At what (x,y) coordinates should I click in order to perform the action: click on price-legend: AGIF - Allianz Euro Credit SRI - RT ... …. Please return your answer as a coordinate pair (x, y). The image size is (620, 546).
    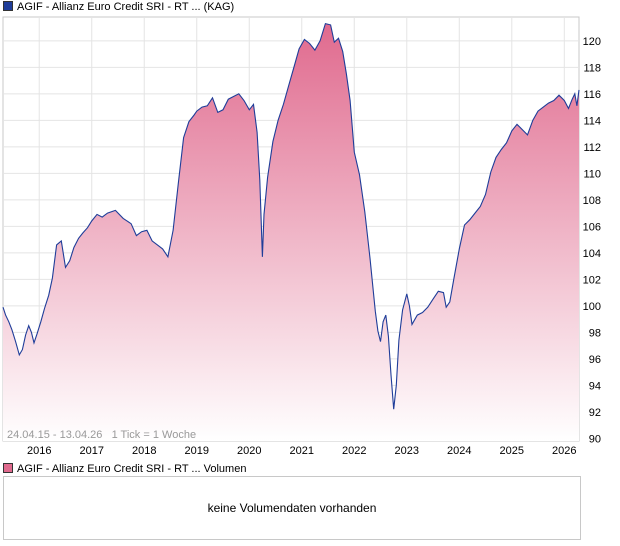
    Looking at the image, I should click on (118, 7).